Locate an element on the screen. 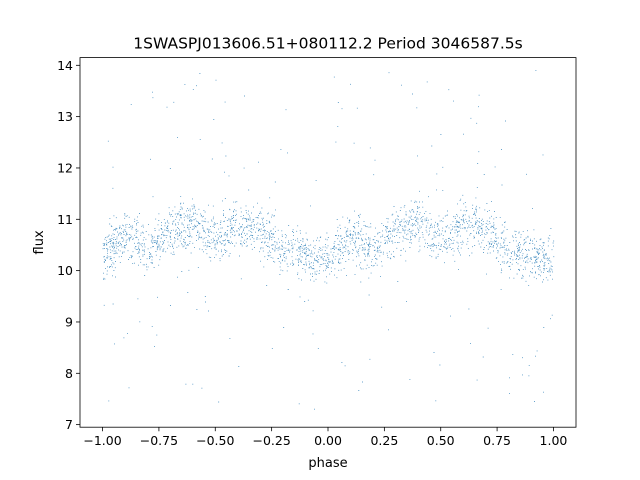 This screenshot has height=480, width=640. x-tick-label: −0.25 is located at coordinates (271, 440).